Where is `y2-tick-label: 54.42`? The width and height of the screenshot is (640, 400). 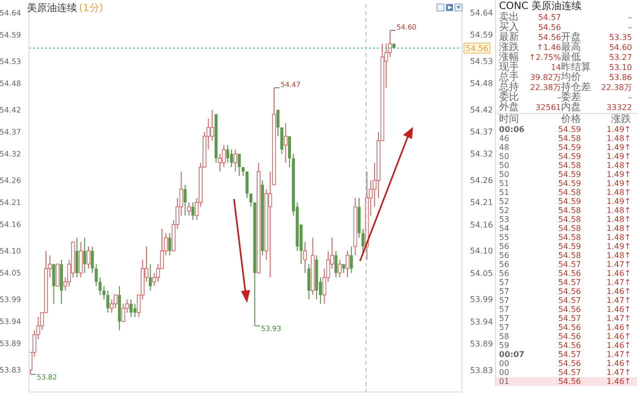 y2-tick-label: 54.42 is located at coordinates (481, 110).